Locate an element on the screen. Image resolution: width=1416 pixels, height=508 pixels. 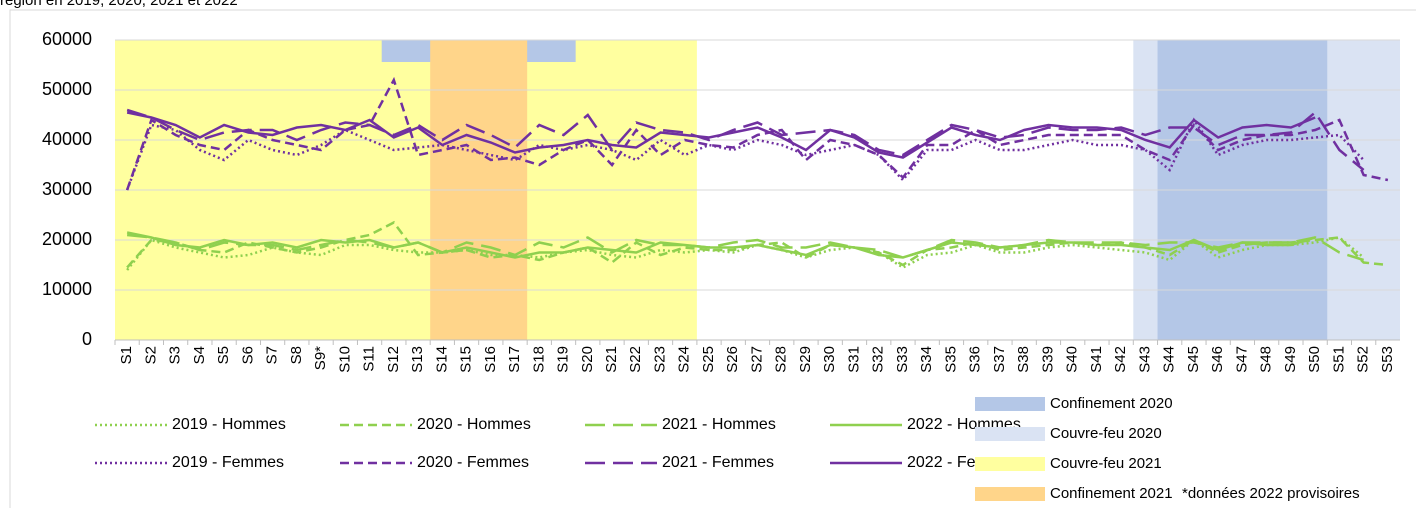
x-tick-label: S42 is located at coordinates (1120, 359).